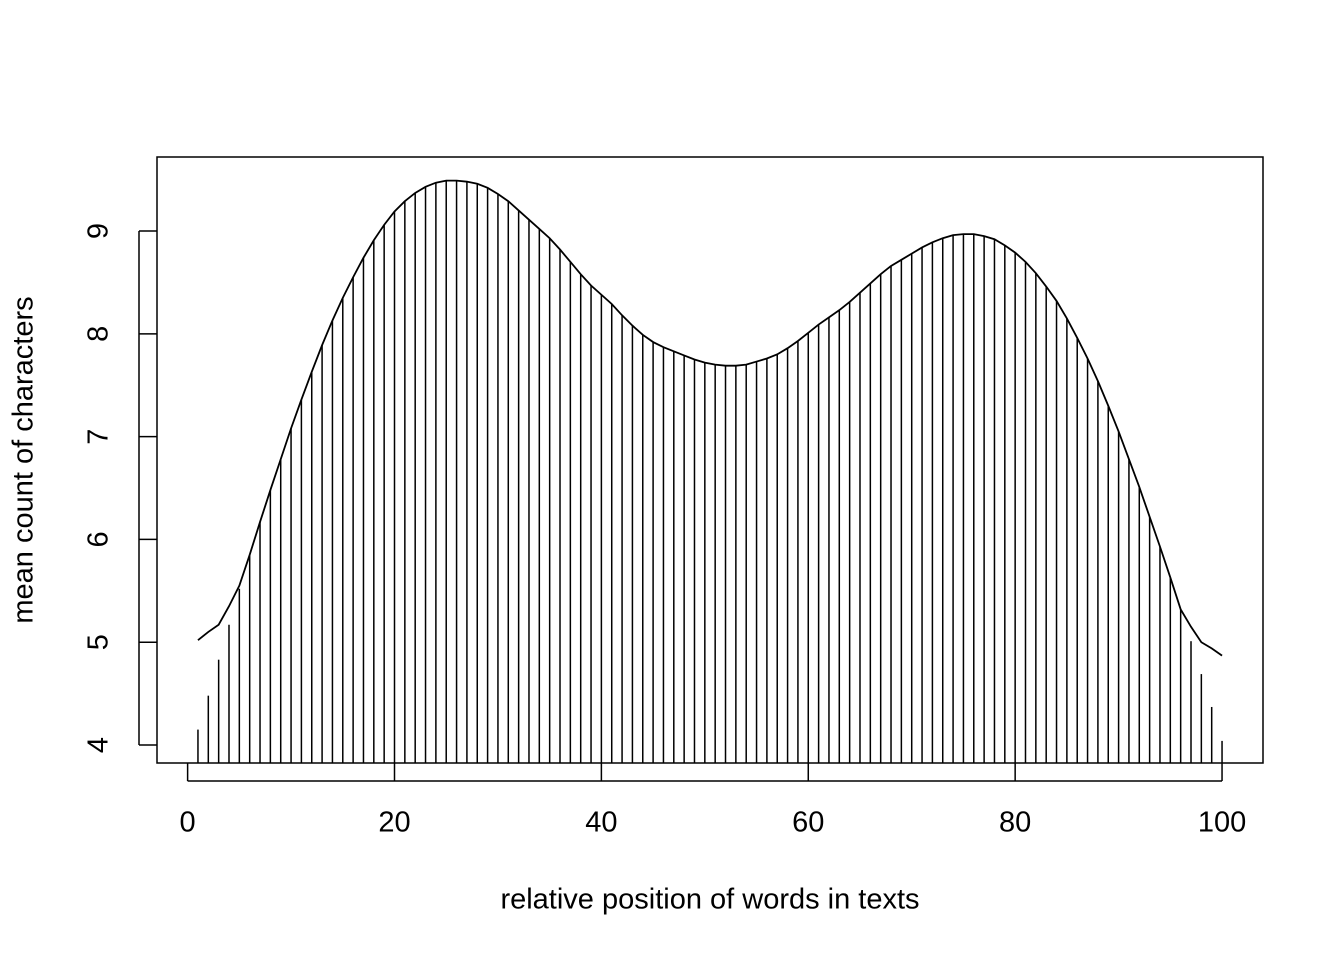 The width and height of the screenshot is (1344, 965). I want to click on x-tick-label: 0, so click(188, 823).